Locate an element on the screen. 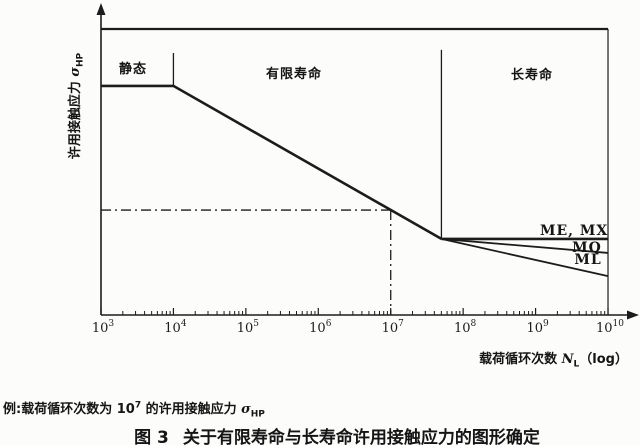  svg-text: 104 is located at coordinates (175, 327).